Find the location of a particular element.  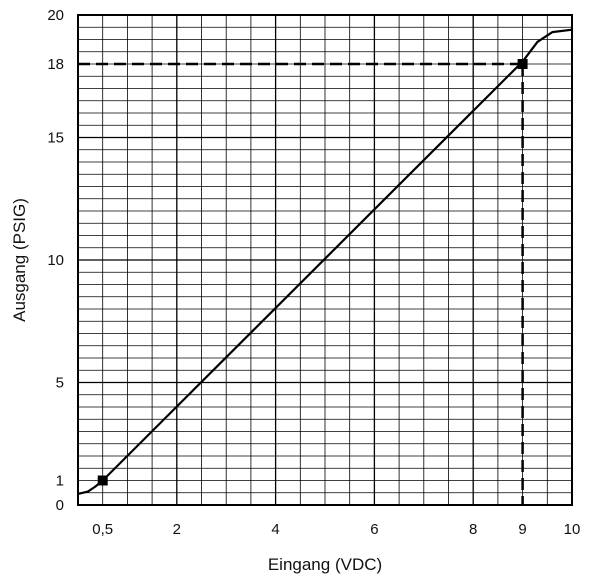

x-tick-label: 4 is located at coordinates (275, 529).